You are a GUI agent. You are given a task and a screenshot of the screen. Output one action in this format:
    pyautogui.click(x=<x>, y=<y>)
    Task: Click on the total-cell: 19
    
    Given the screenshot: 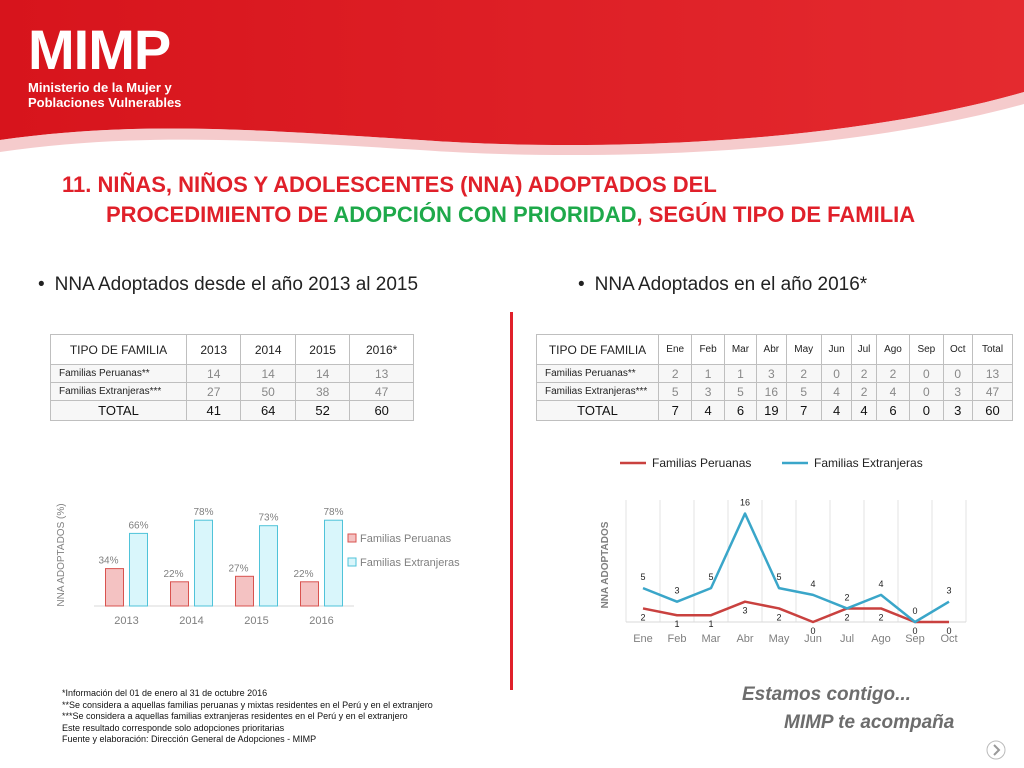 What is the action you would take?
    pyautogui.click(x=771, y=410)
    